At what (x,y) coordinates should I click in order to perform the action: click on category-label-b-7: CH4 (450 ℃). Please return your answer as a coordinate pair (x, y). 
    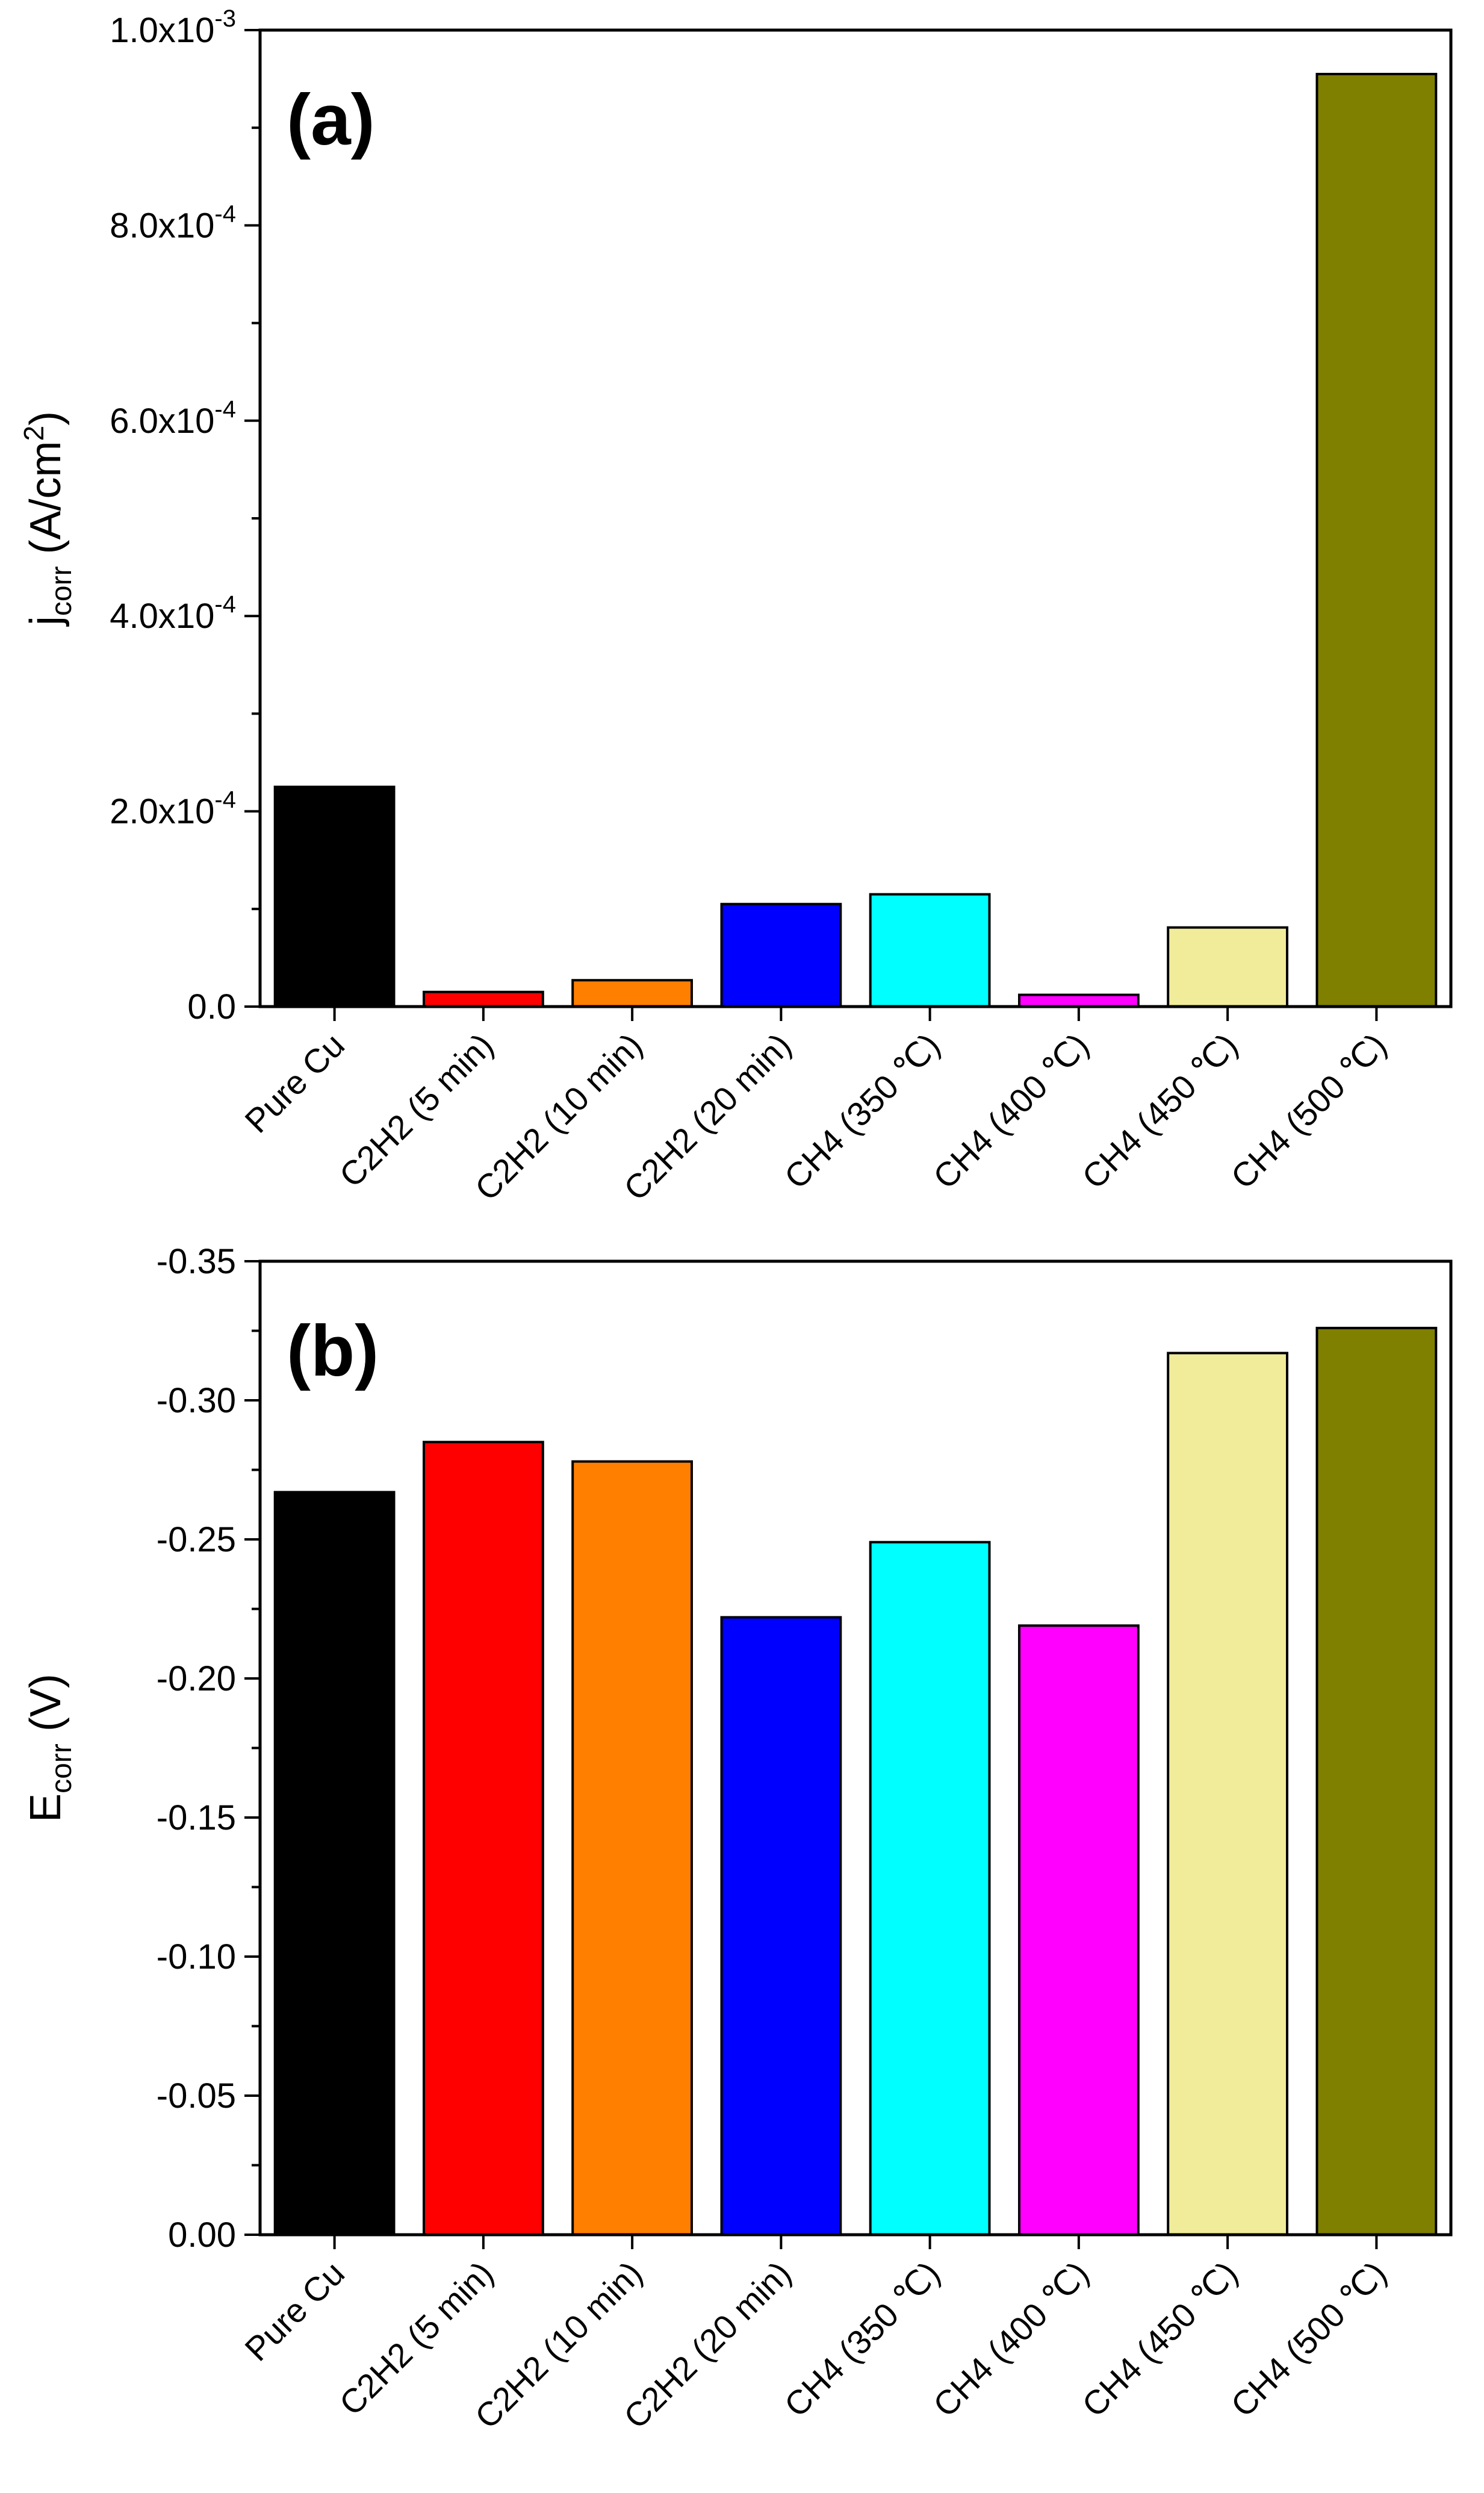
    Looking at the image, I should click on (1160, 2339).